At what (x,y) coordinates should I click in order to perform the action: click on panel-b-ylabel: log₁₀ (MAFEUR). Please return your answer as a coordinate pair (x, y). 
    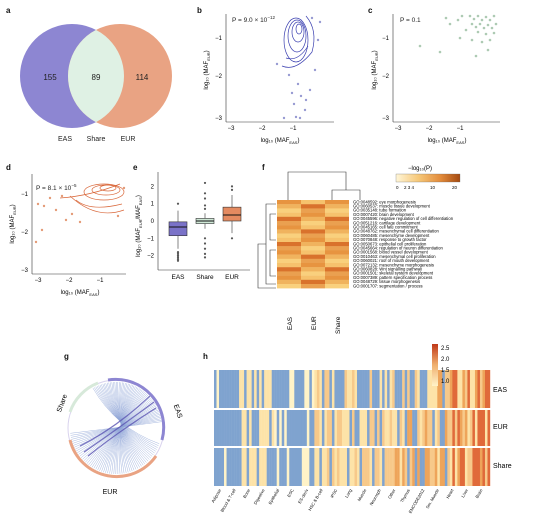
    Looking at the image, I should click on (207, 69).